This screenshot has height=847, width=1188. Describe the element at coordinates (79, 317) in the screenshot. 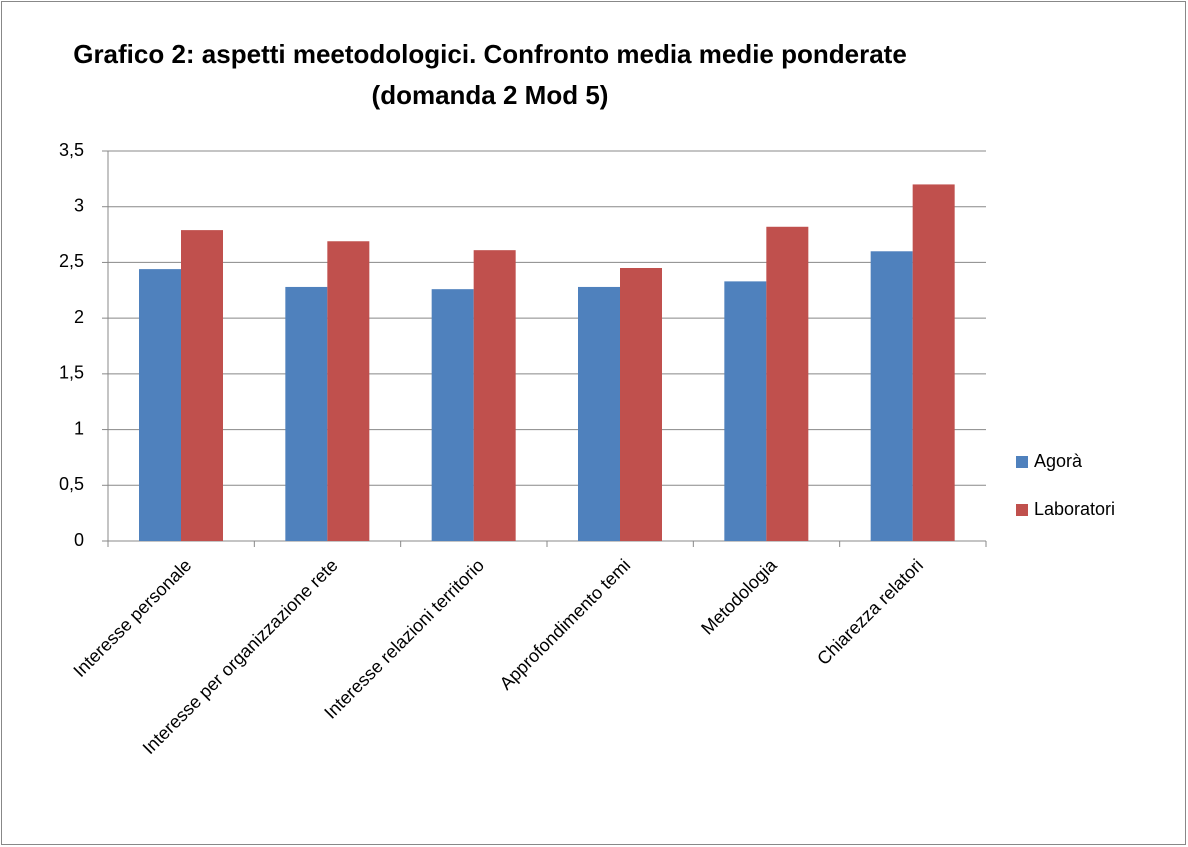

I see `y-tick-label: 2` at that location.